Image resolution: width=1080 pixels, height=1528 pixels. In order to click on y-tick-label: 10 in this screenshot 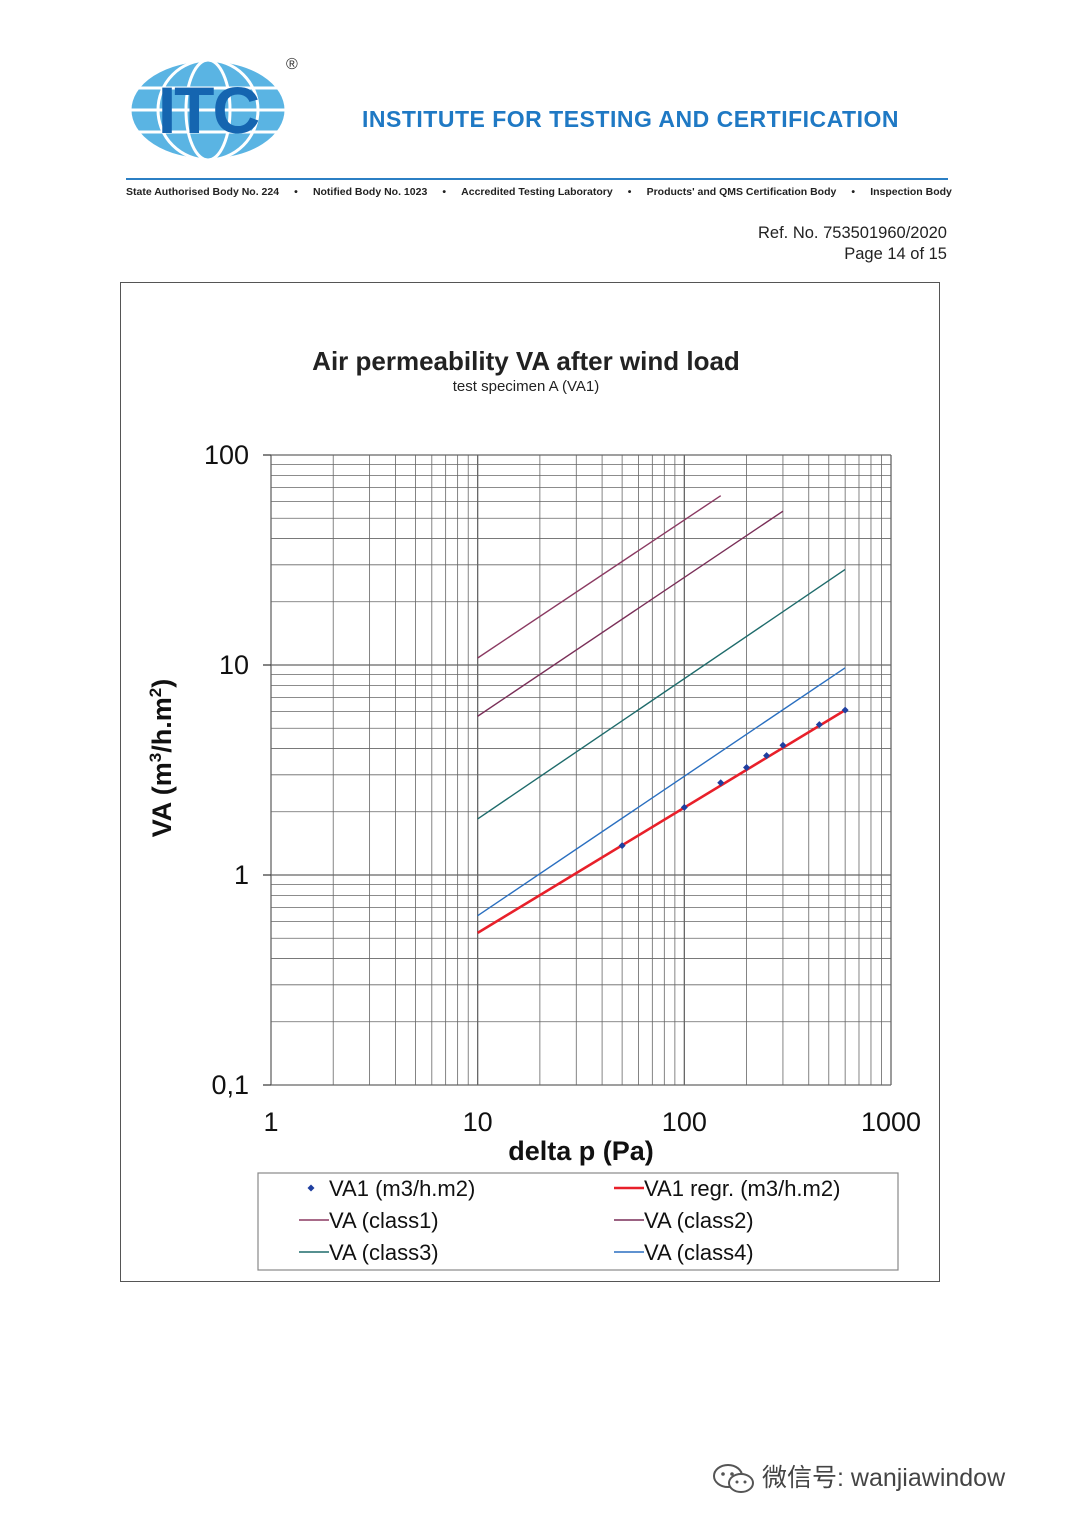, I will do `click(234, 665)`.